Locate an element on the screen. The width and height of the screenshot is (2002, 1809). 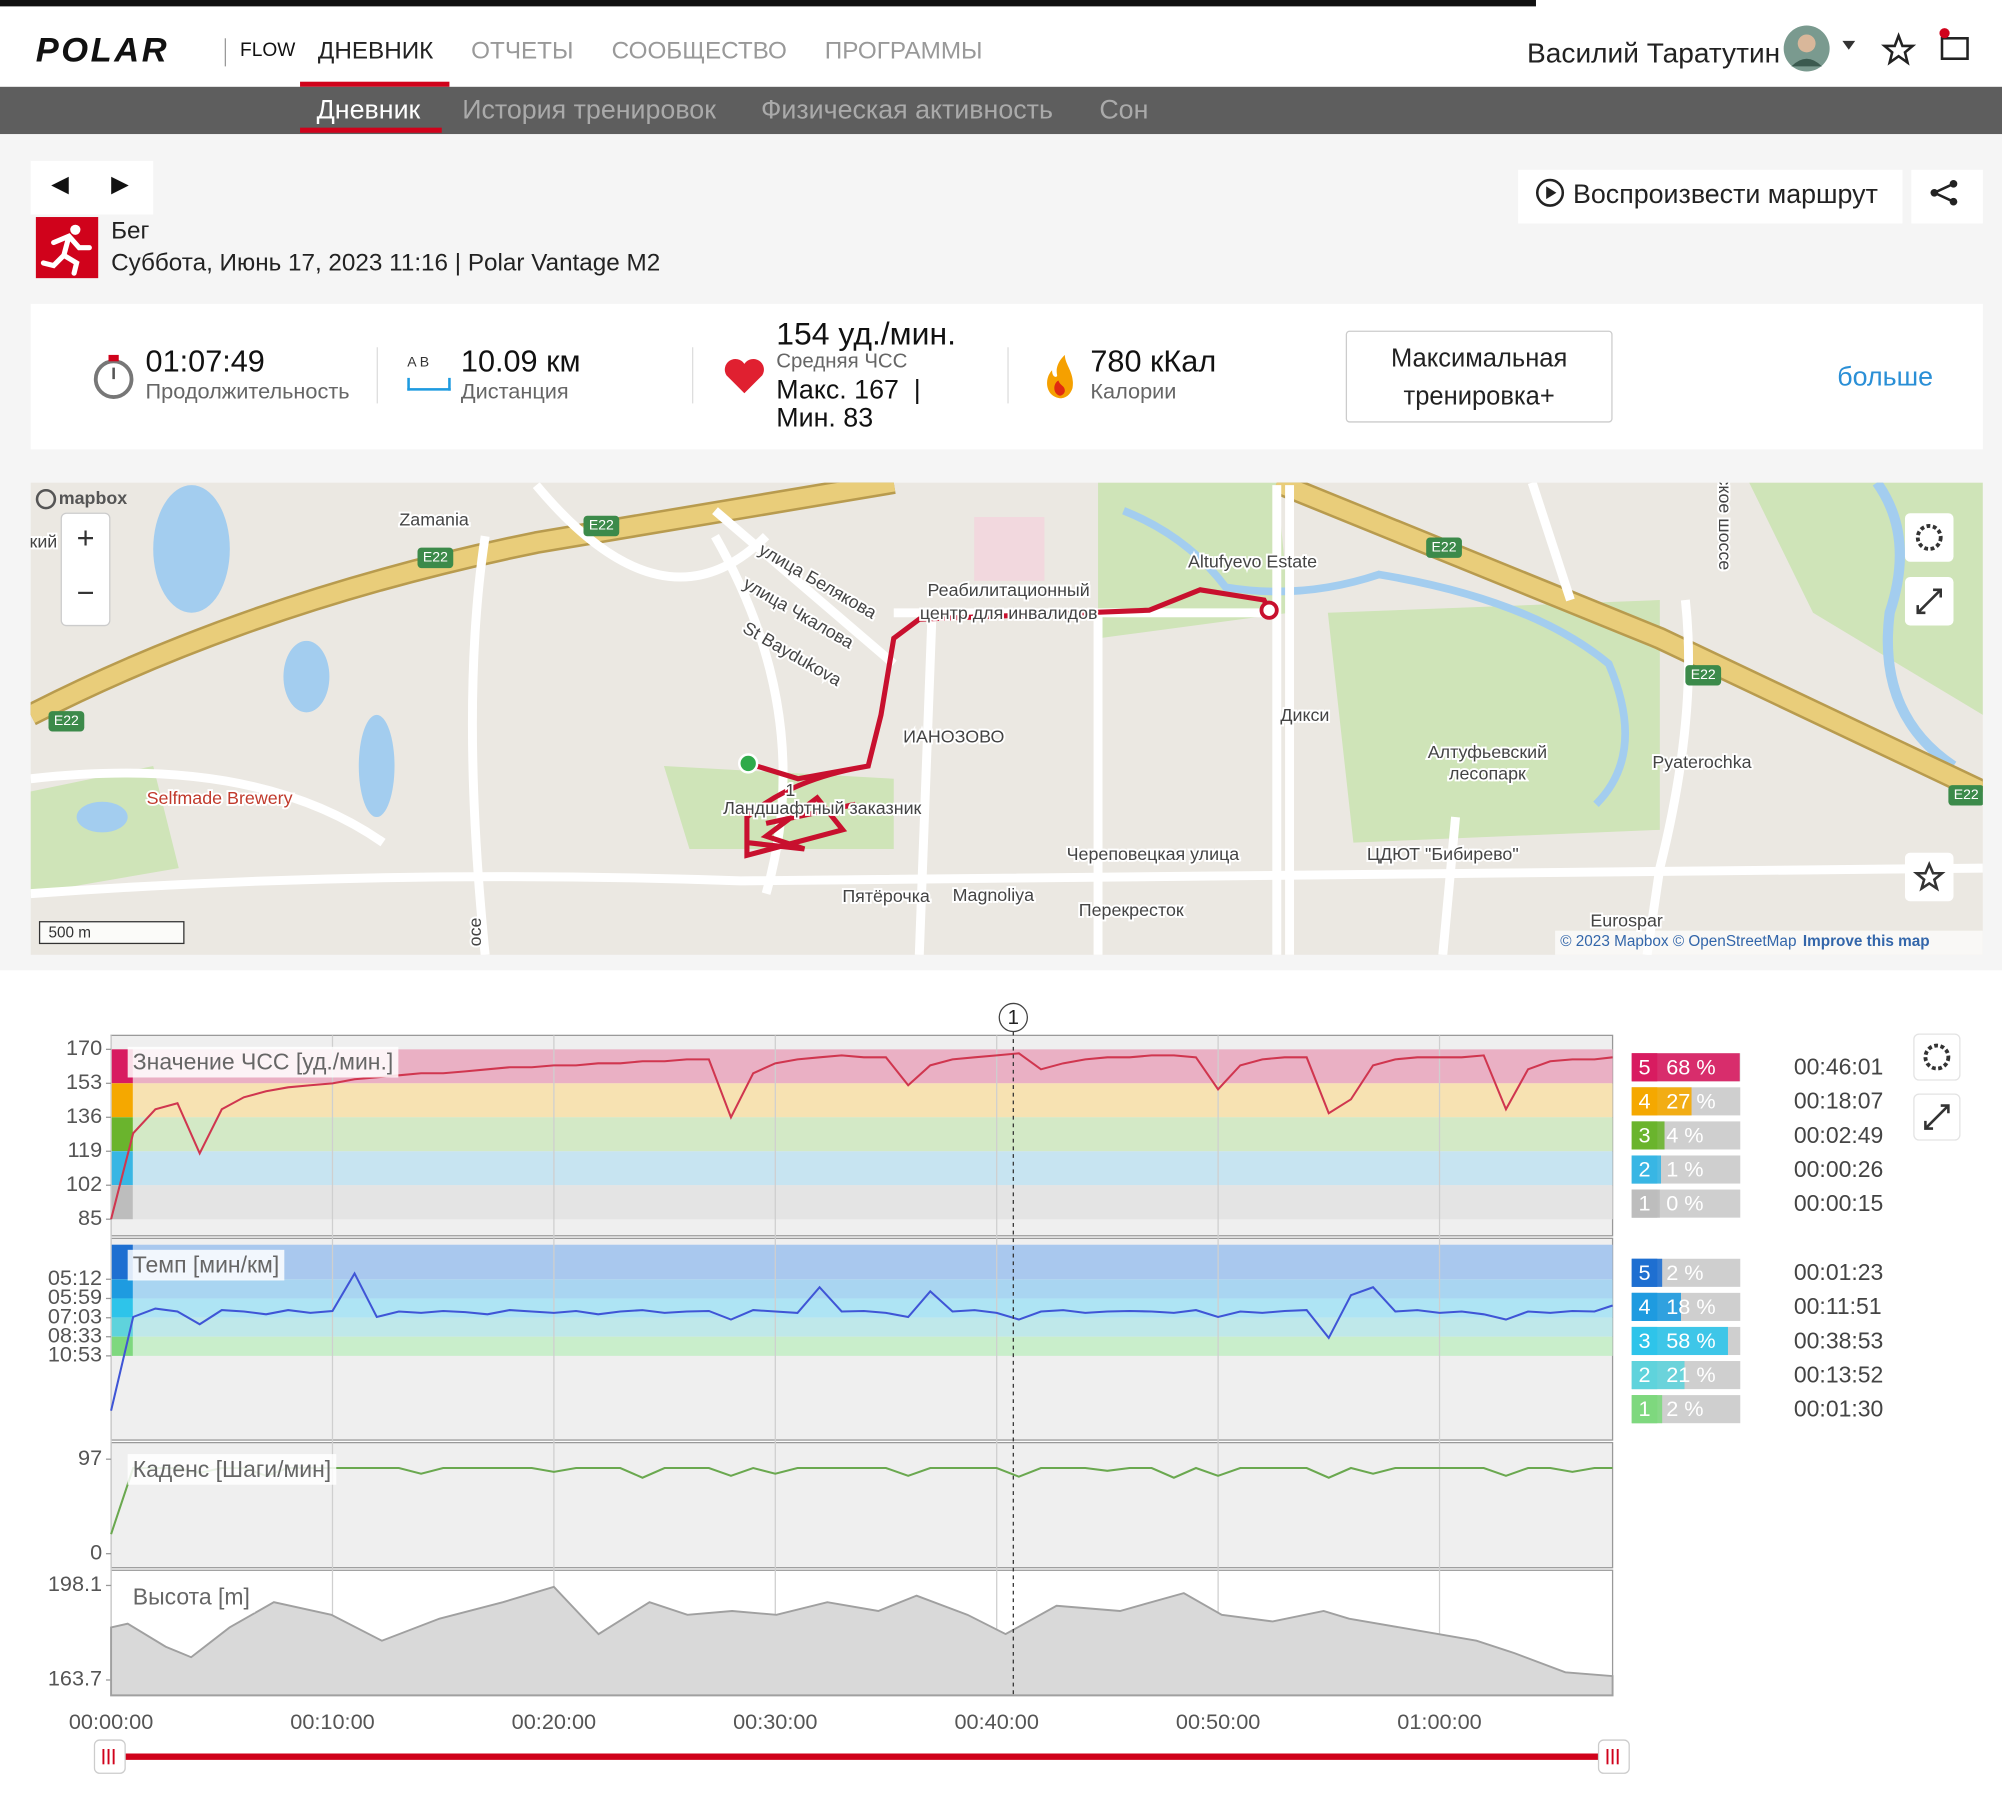
tab: СООБЩЕСТВО is located at coordinates (699, 52).